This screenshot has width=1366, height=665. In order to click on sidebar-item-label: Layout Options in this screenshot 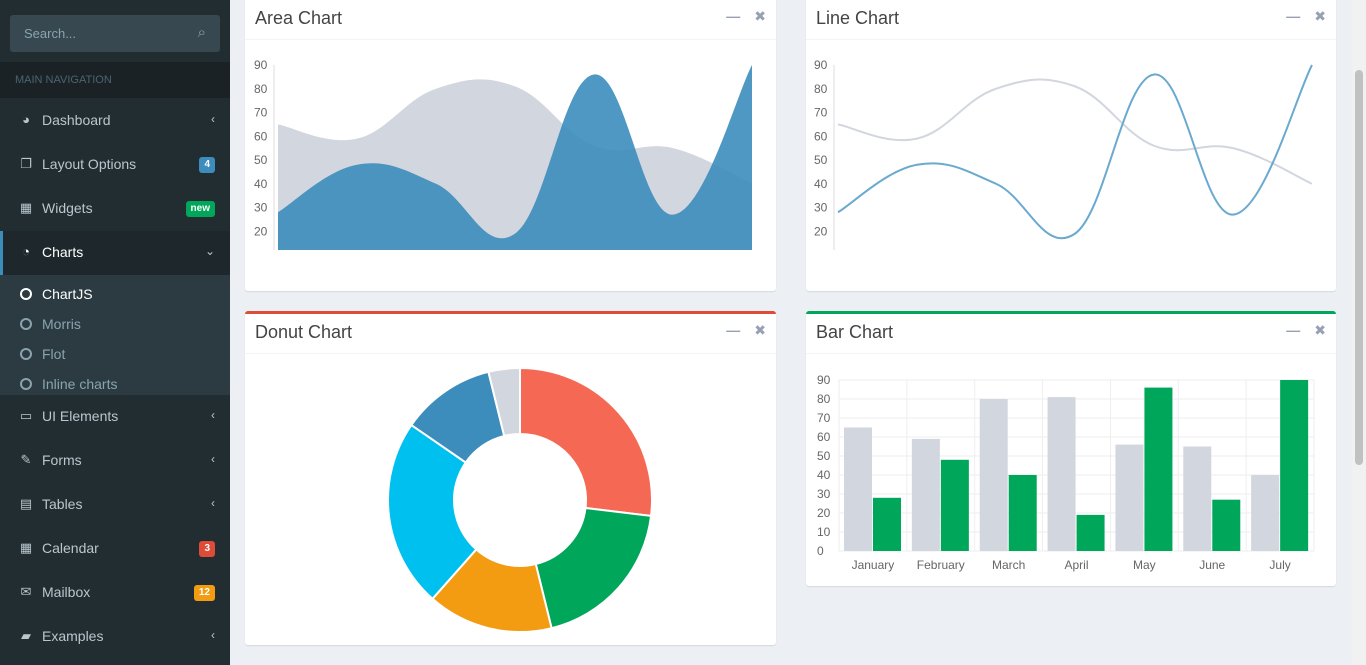, I will do `click(89, 164)`.